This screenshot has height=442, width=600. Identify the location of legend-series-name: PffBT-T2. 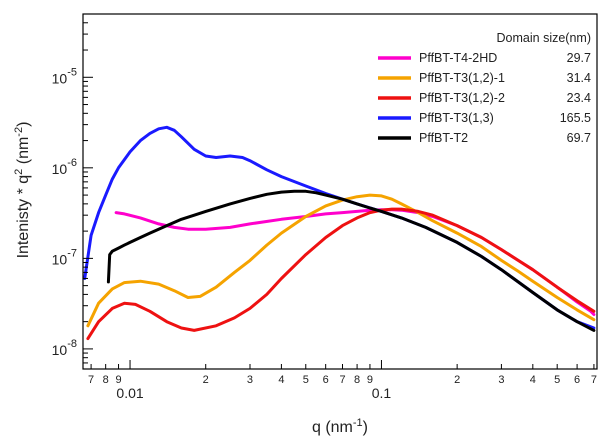
(443, 138).